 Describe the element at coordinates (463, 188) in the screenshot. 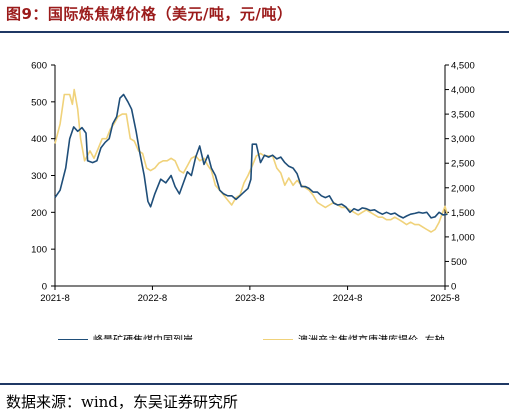

I see `right-y-tick-label: 2,000` at that location.